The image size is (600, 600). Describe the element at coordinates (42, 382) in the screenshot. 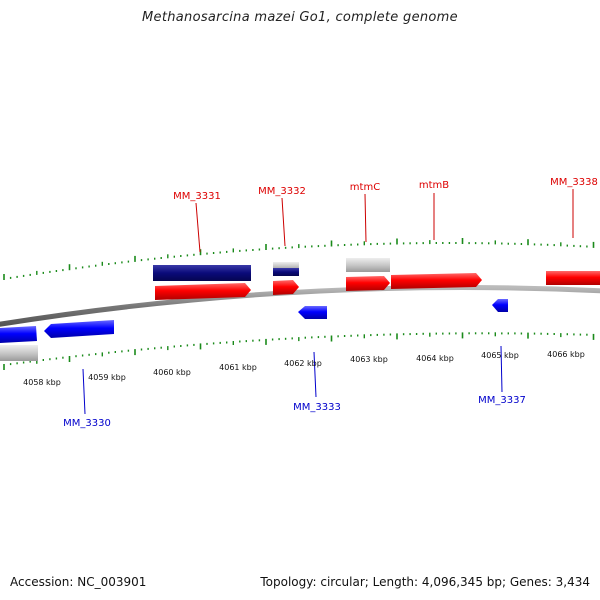

I see `tick-label: 4058 kbp` at that location.